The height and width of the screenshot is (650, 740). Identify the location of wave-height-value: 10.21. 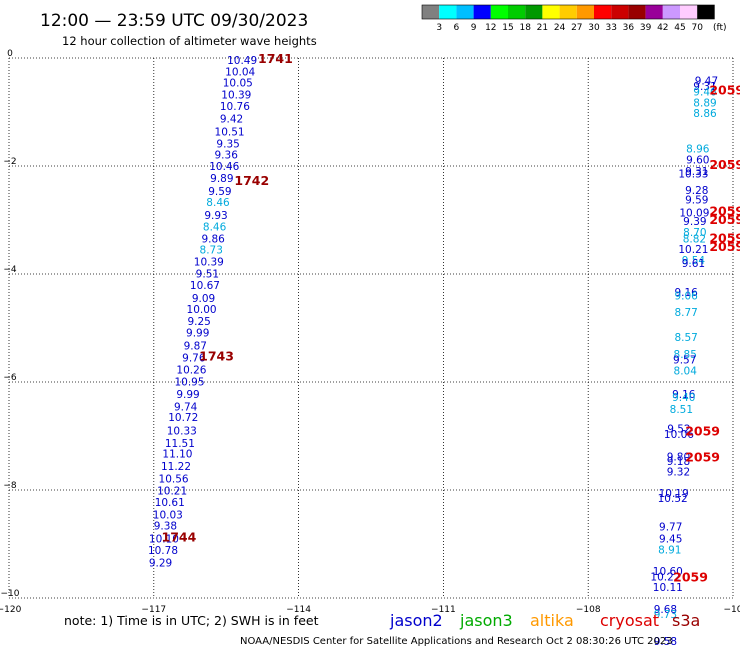
(693, 250).